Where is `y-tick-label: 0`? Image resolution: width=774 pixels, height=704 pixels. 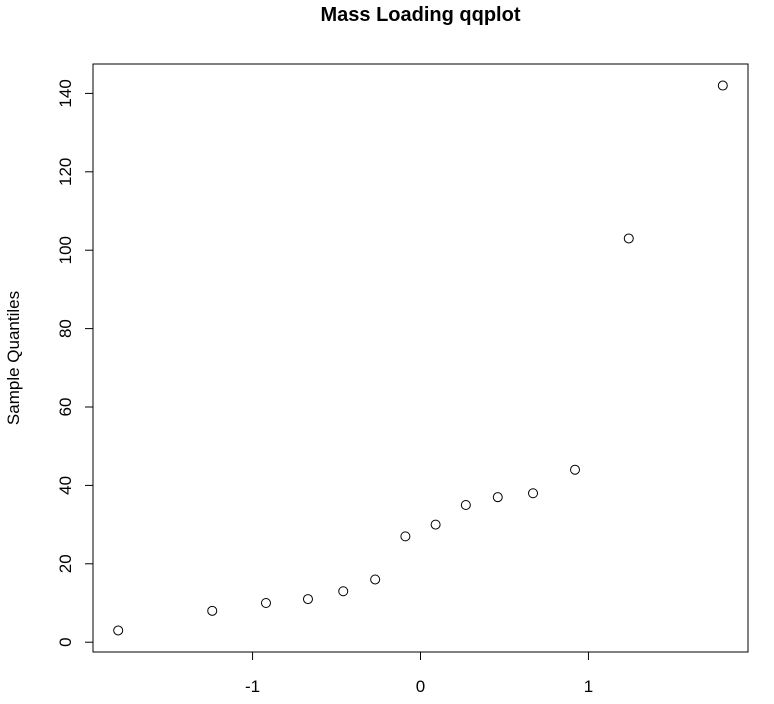 y-tick-label: 0 is located at coordinates (65, 641).